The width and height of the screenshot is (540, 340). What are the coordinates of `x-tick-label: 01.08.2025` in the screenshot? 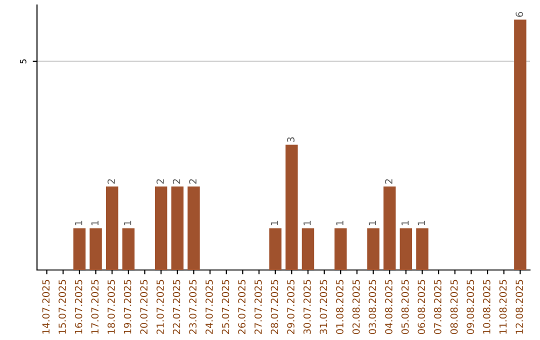 It's located at (340, 307).